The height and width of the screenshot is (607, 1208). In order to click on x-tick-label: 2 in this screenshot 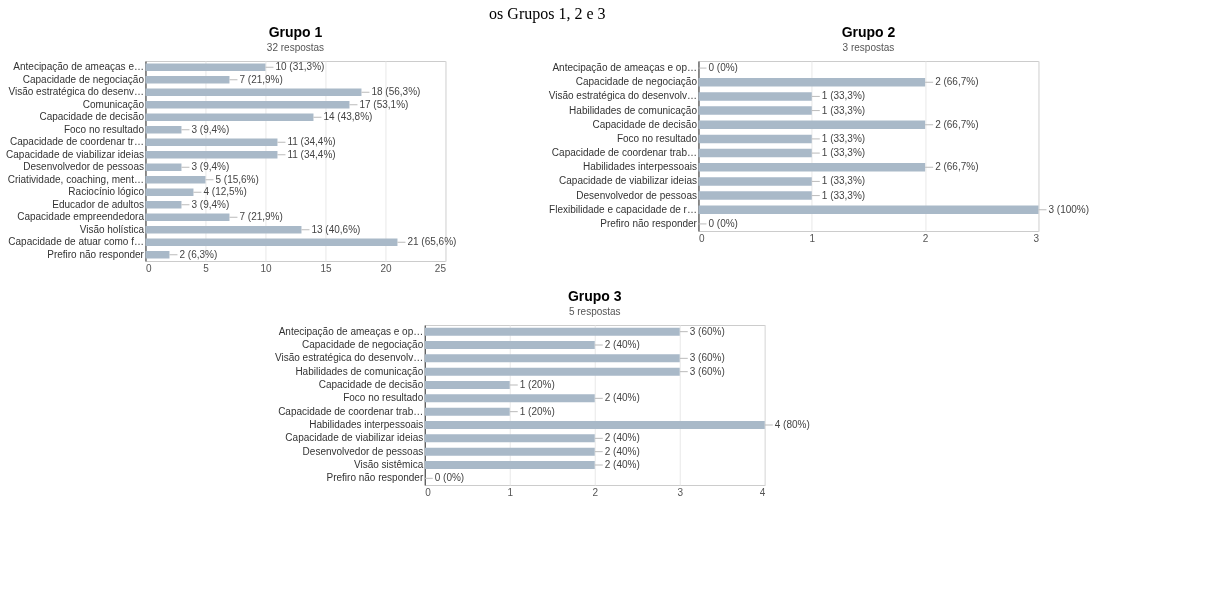, I will do `click(925, 238)`.